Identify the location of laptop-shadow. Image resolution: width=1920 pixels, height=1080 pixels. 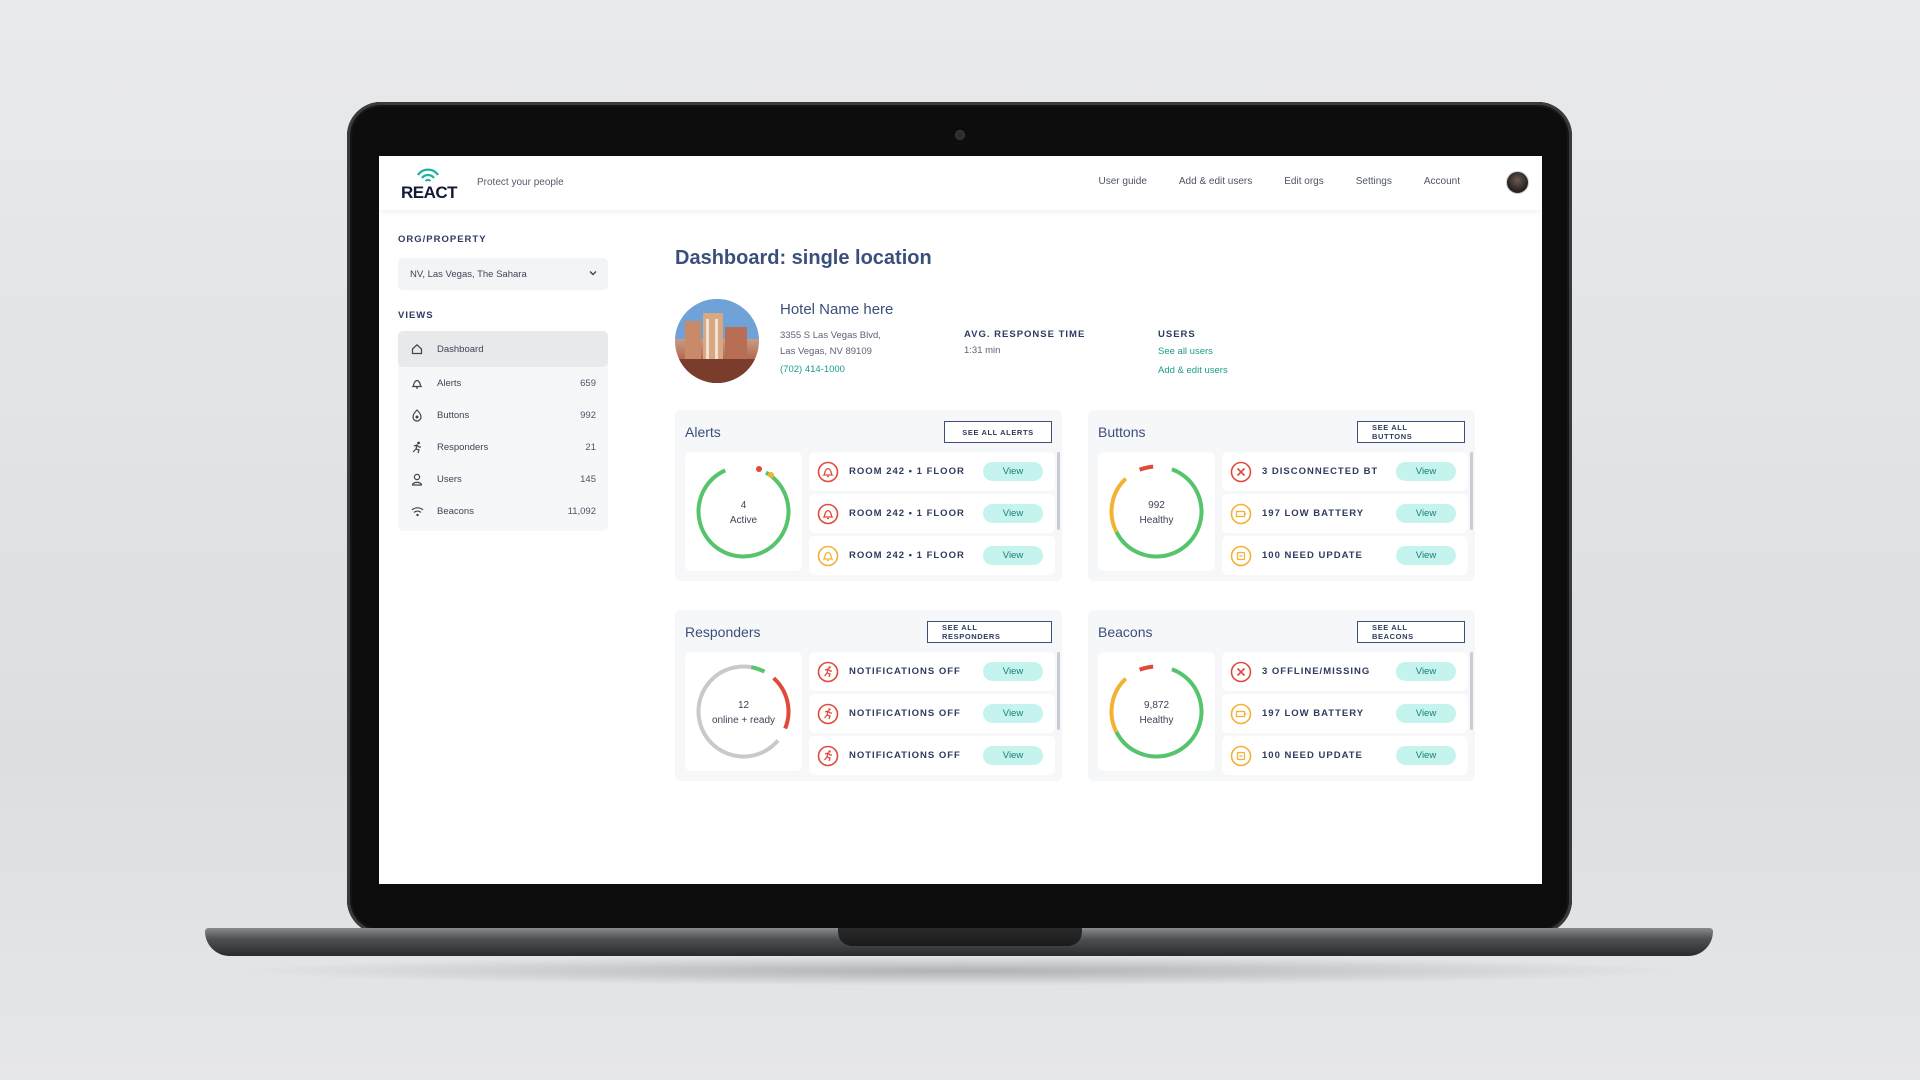
(960, 971).